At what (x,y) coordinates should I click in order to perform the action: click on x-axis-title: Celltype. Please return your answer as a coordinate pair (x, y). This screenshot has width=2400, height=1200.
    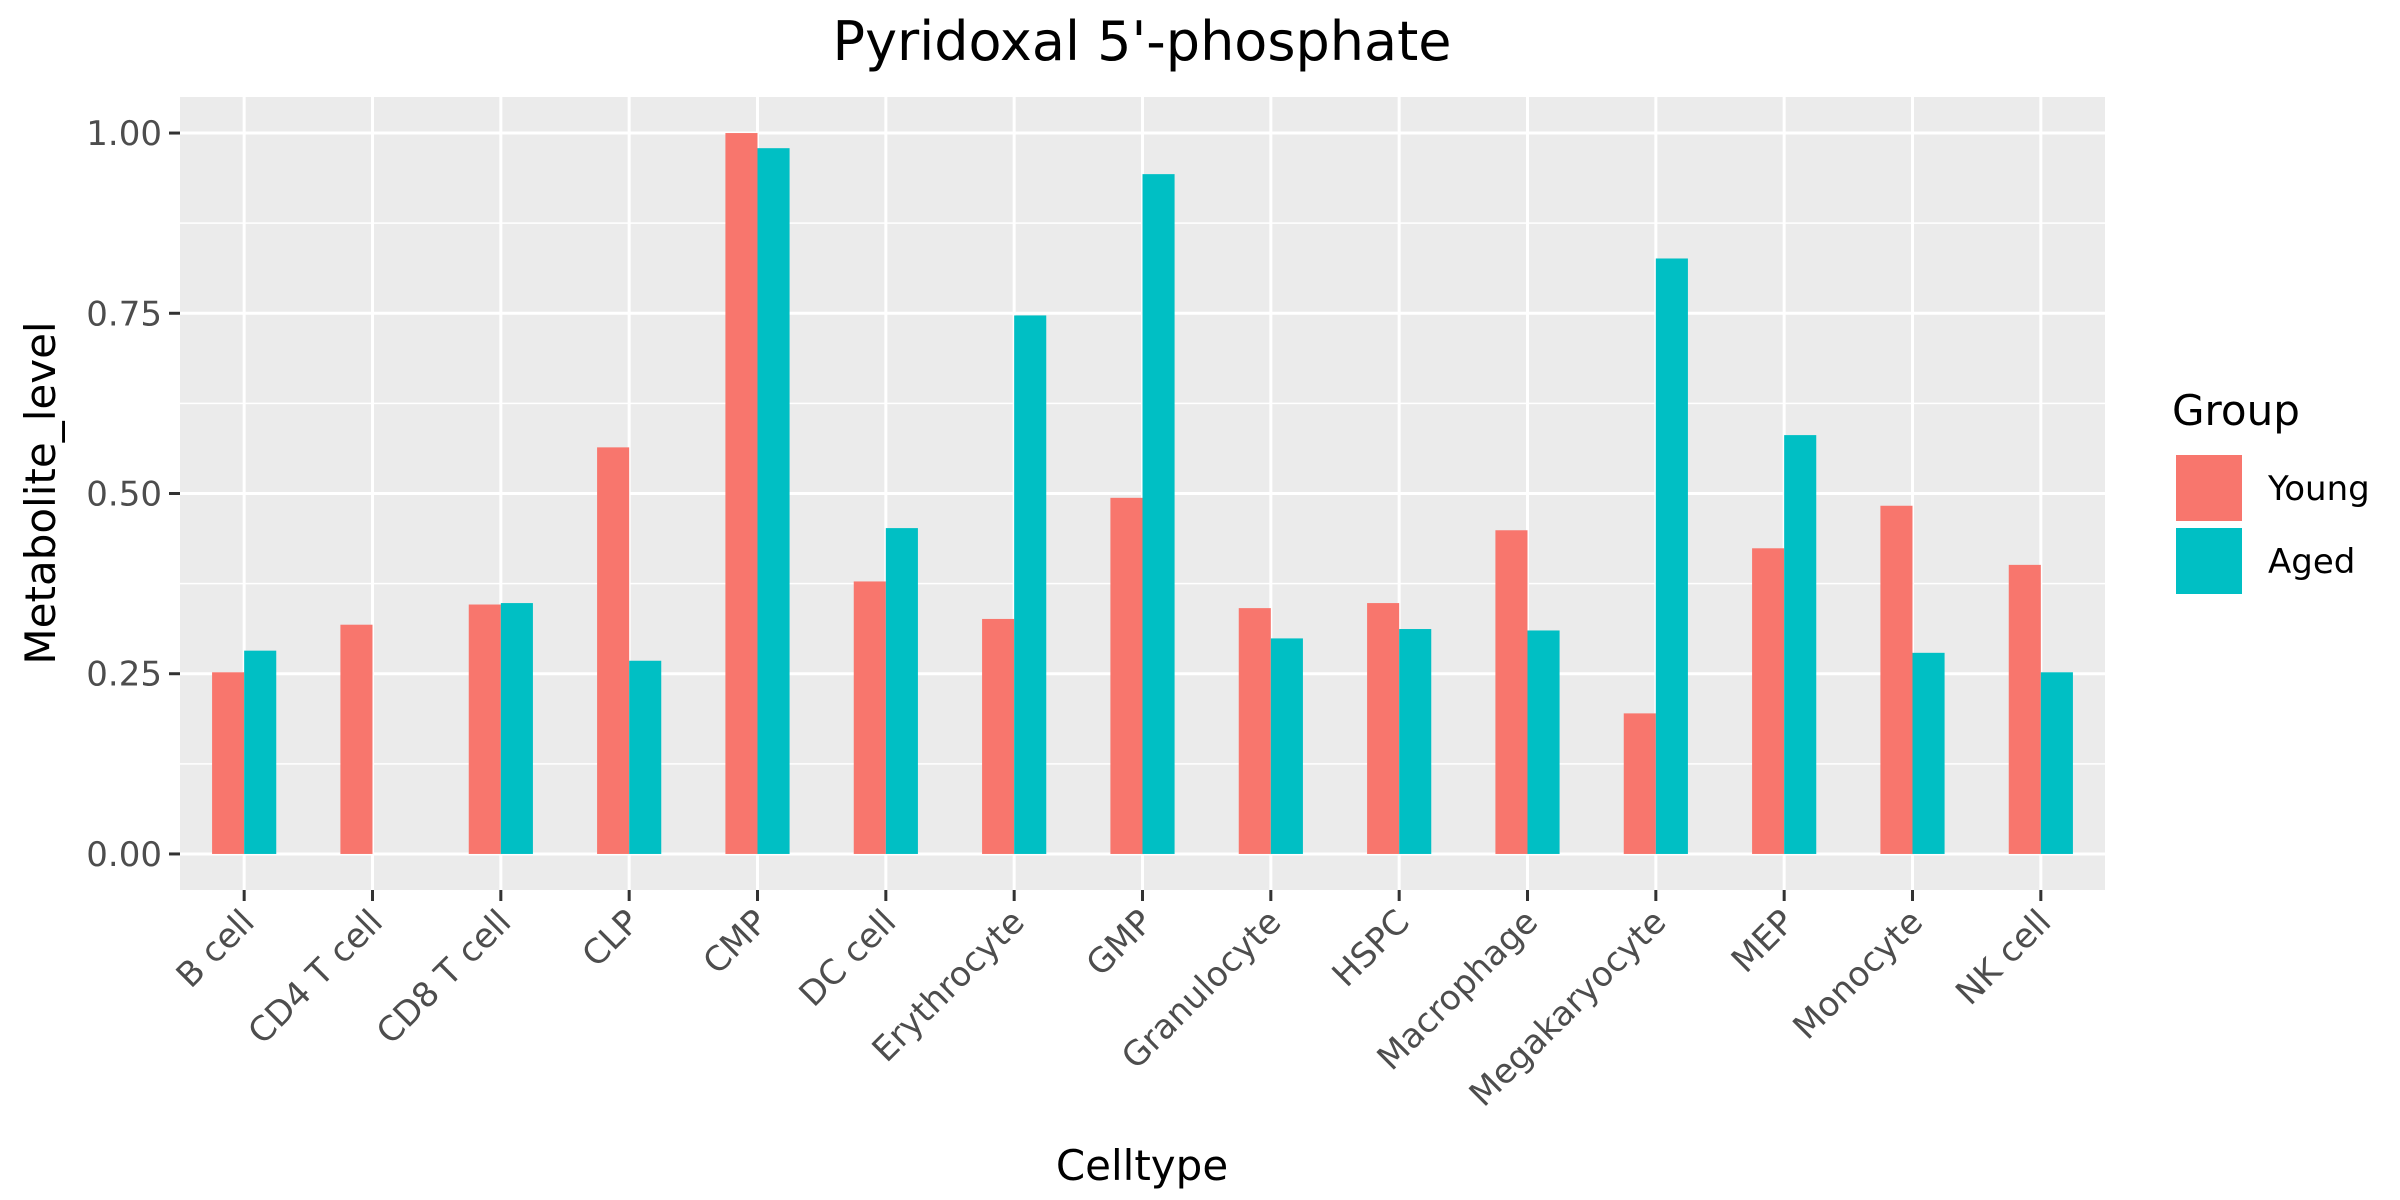
    Looking at the image, I should click on (1142, 1165).